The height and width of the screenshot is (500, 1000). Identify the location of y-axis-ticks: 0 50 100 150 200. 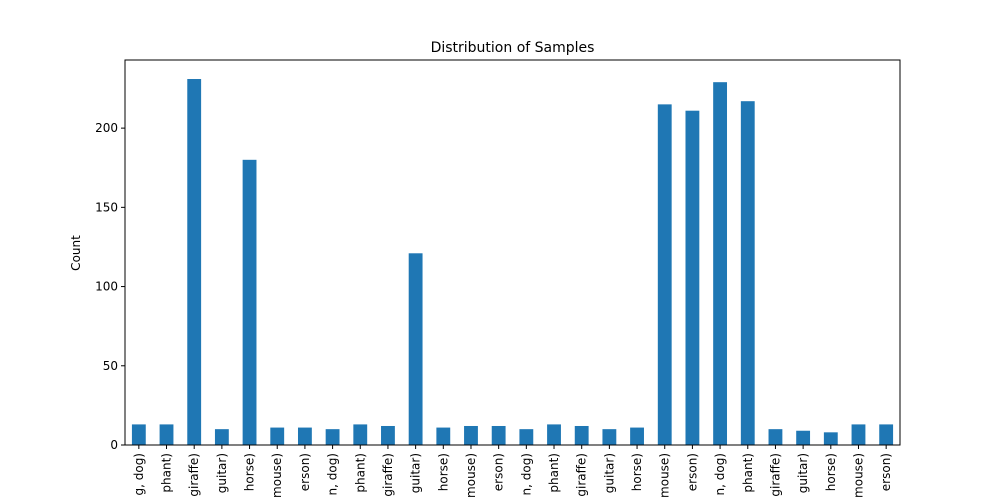
(110, 286).